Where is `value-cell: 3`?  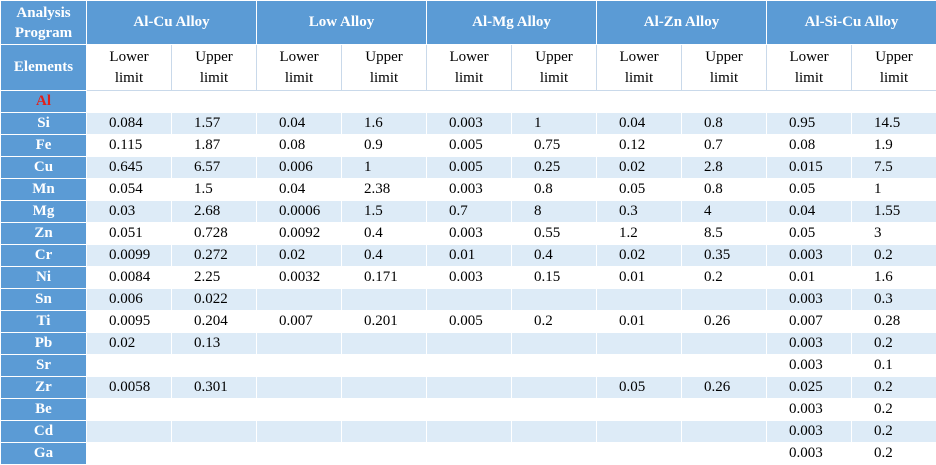
value-cell: 3 is located at coordinates (893, 233).